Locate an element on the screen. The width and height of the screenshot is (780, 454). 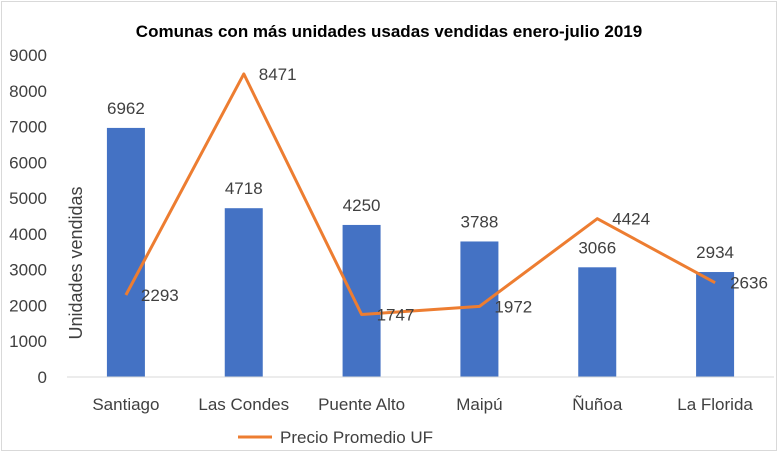
bar-data-label: 2934 is located at coordinates (715, 252).